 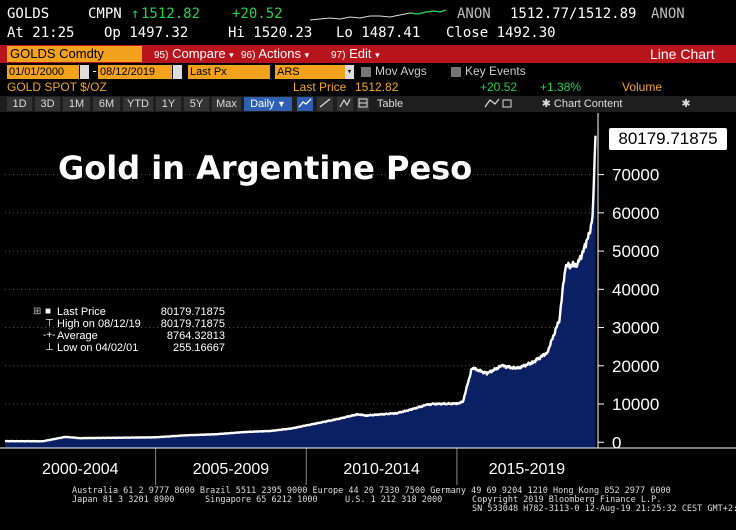 What do you see at coordinates (547, 104) in the screenshot?
I see `gear-icon: ✱` at bounding box center [547, 104].